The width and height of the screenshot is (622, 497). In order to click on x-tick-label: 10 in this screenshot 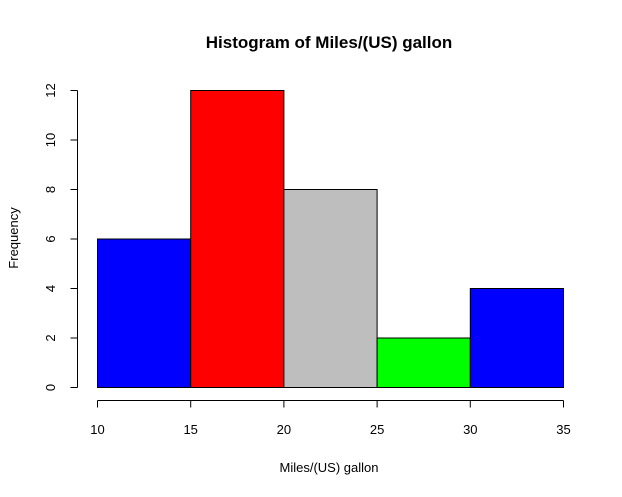, I will do `click(97, 429)`.